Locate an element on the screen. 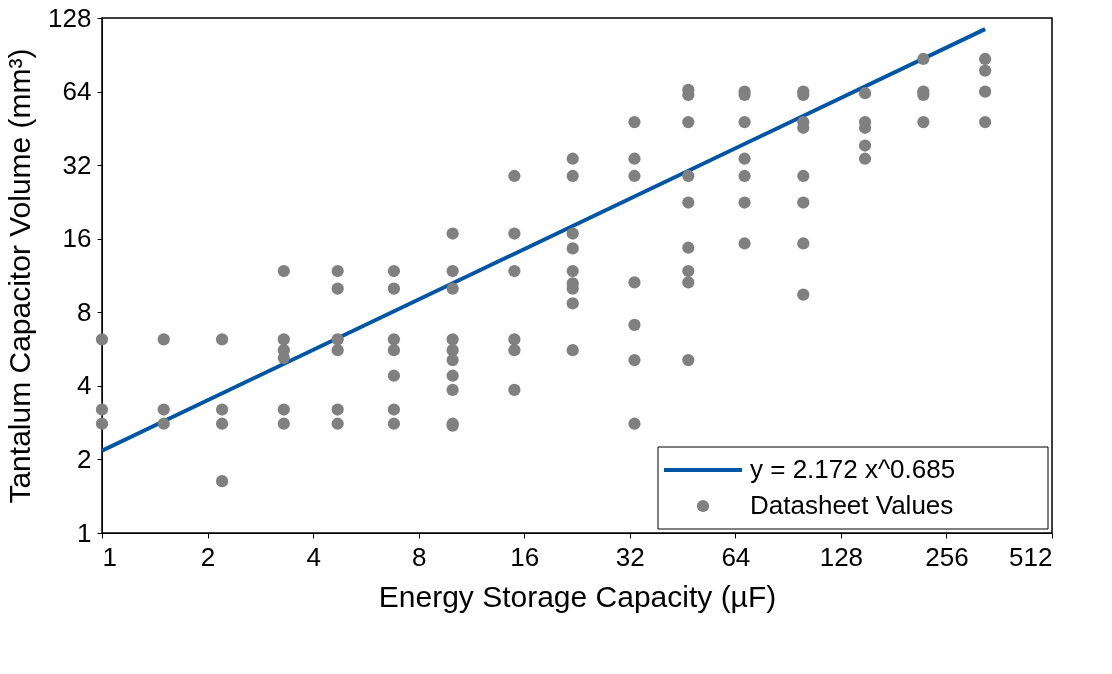 The width and height of the screenshot is (1112, 674). y-tick-label: 8 is located at coordinates (84, 311).